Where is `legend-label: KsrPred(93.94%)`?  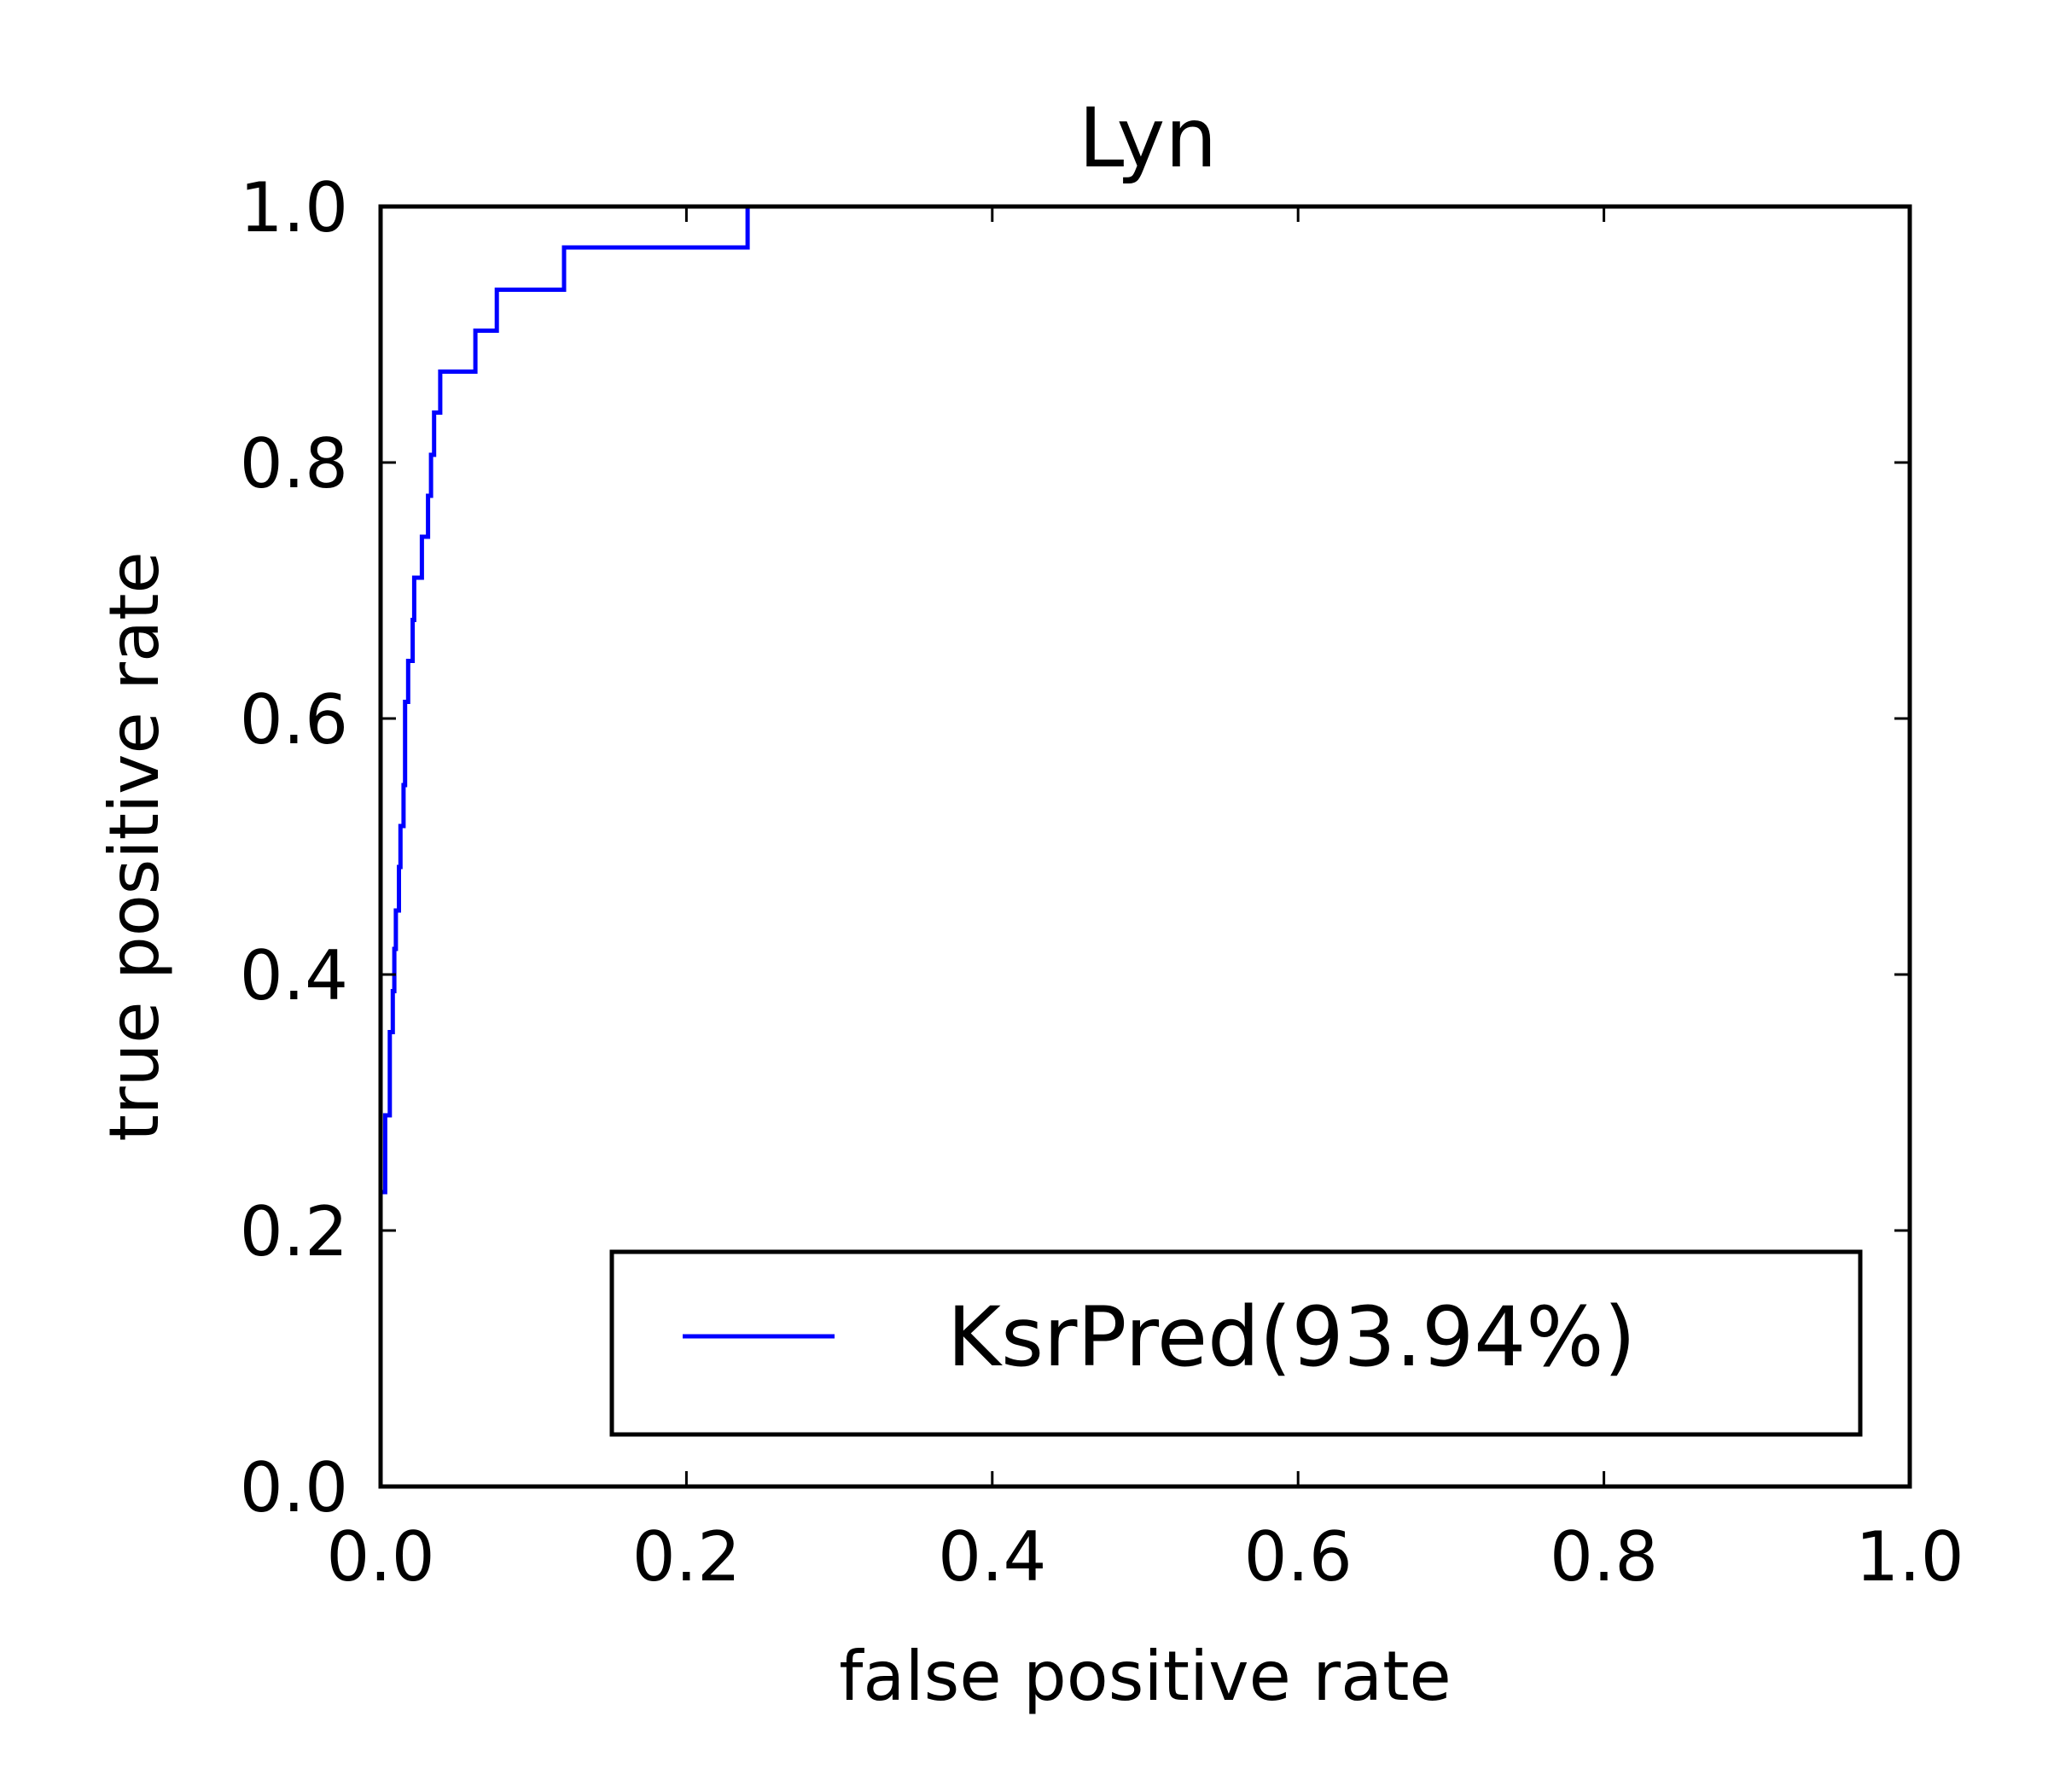 legend-label: KsrPred(93.94%) is located at coordinates (1291, 1337).